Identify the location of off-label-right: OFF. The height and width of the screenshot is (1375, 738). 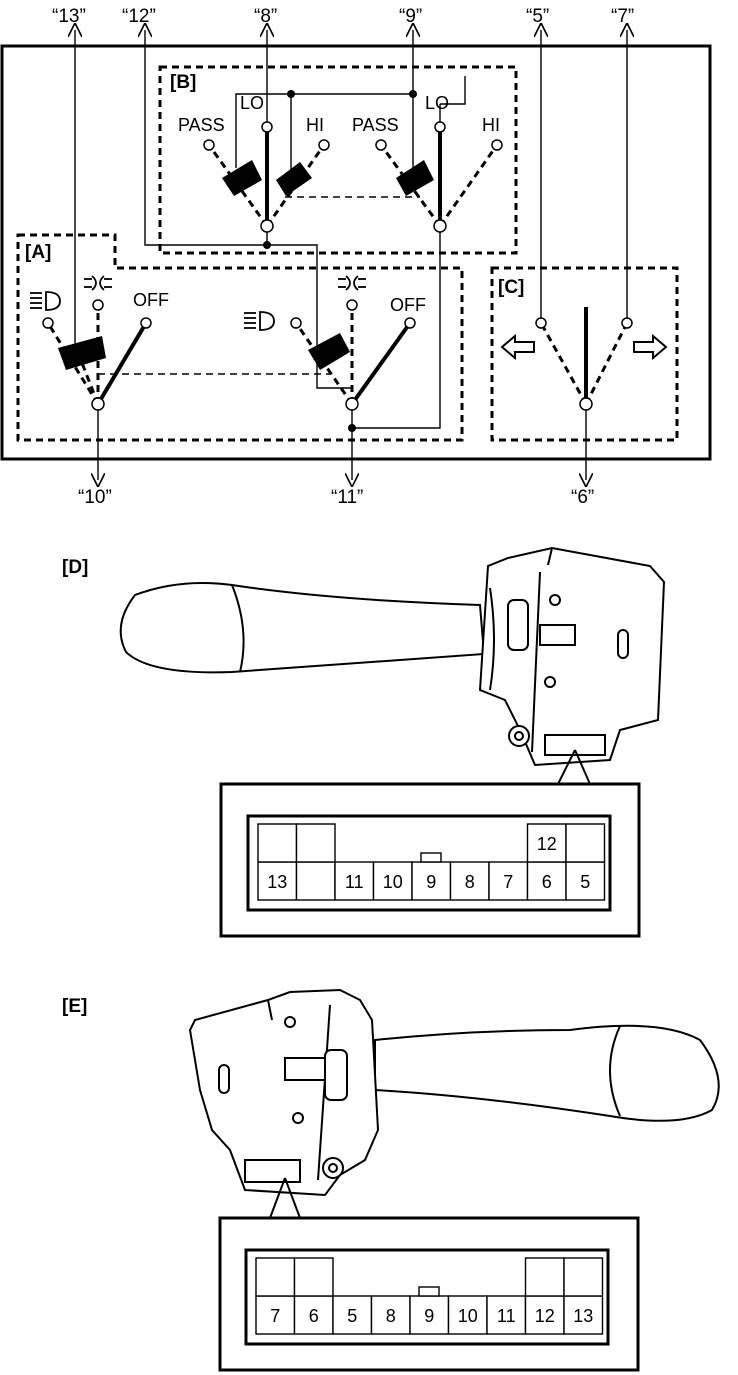
(408, 305).